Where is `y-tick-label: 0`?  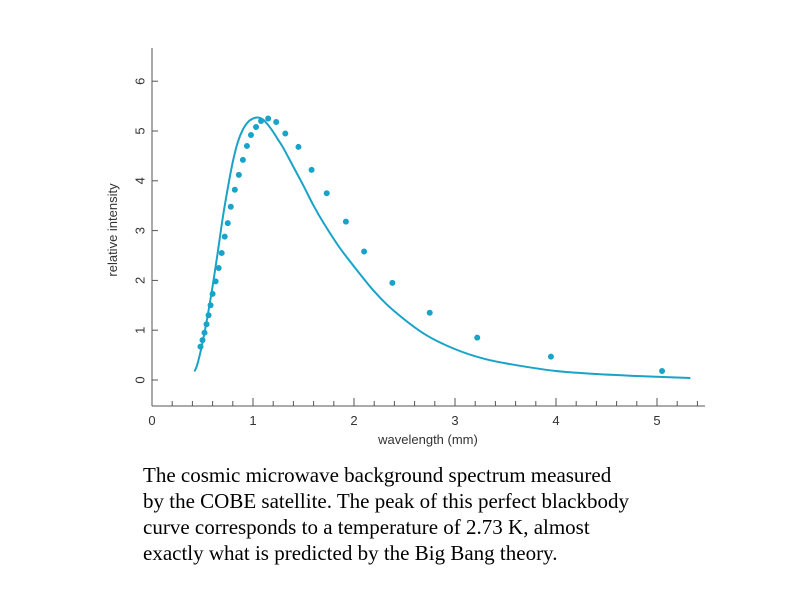 y-tick-label: 0 is located at coordinates (140, 379).